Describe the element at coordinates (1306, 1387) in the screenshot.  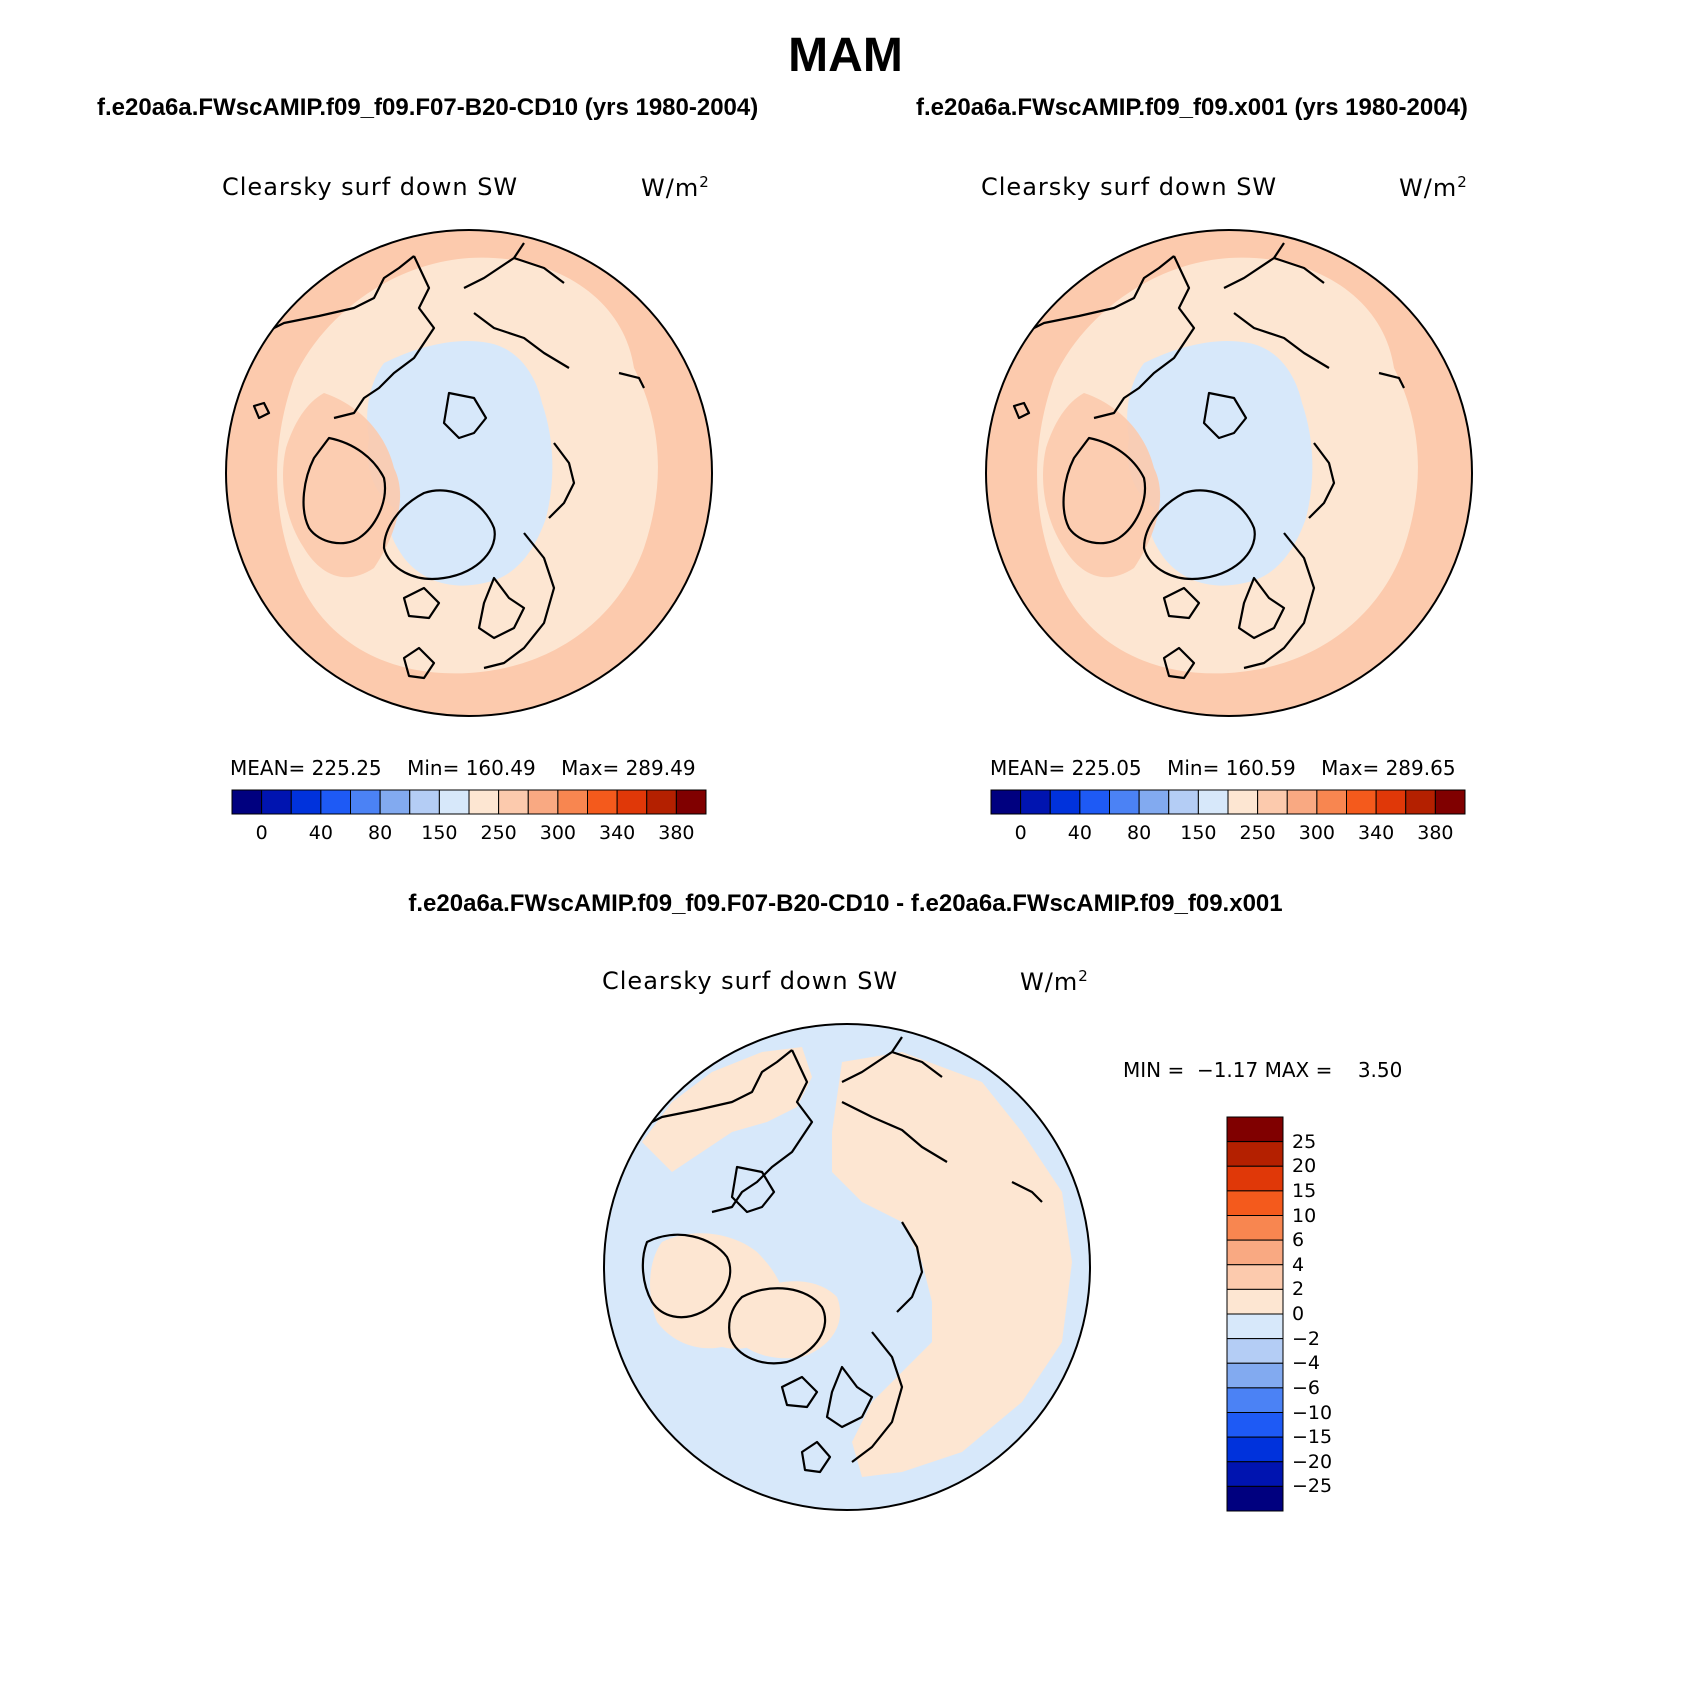
I see `colorbar-tick-label: −6` at that location.